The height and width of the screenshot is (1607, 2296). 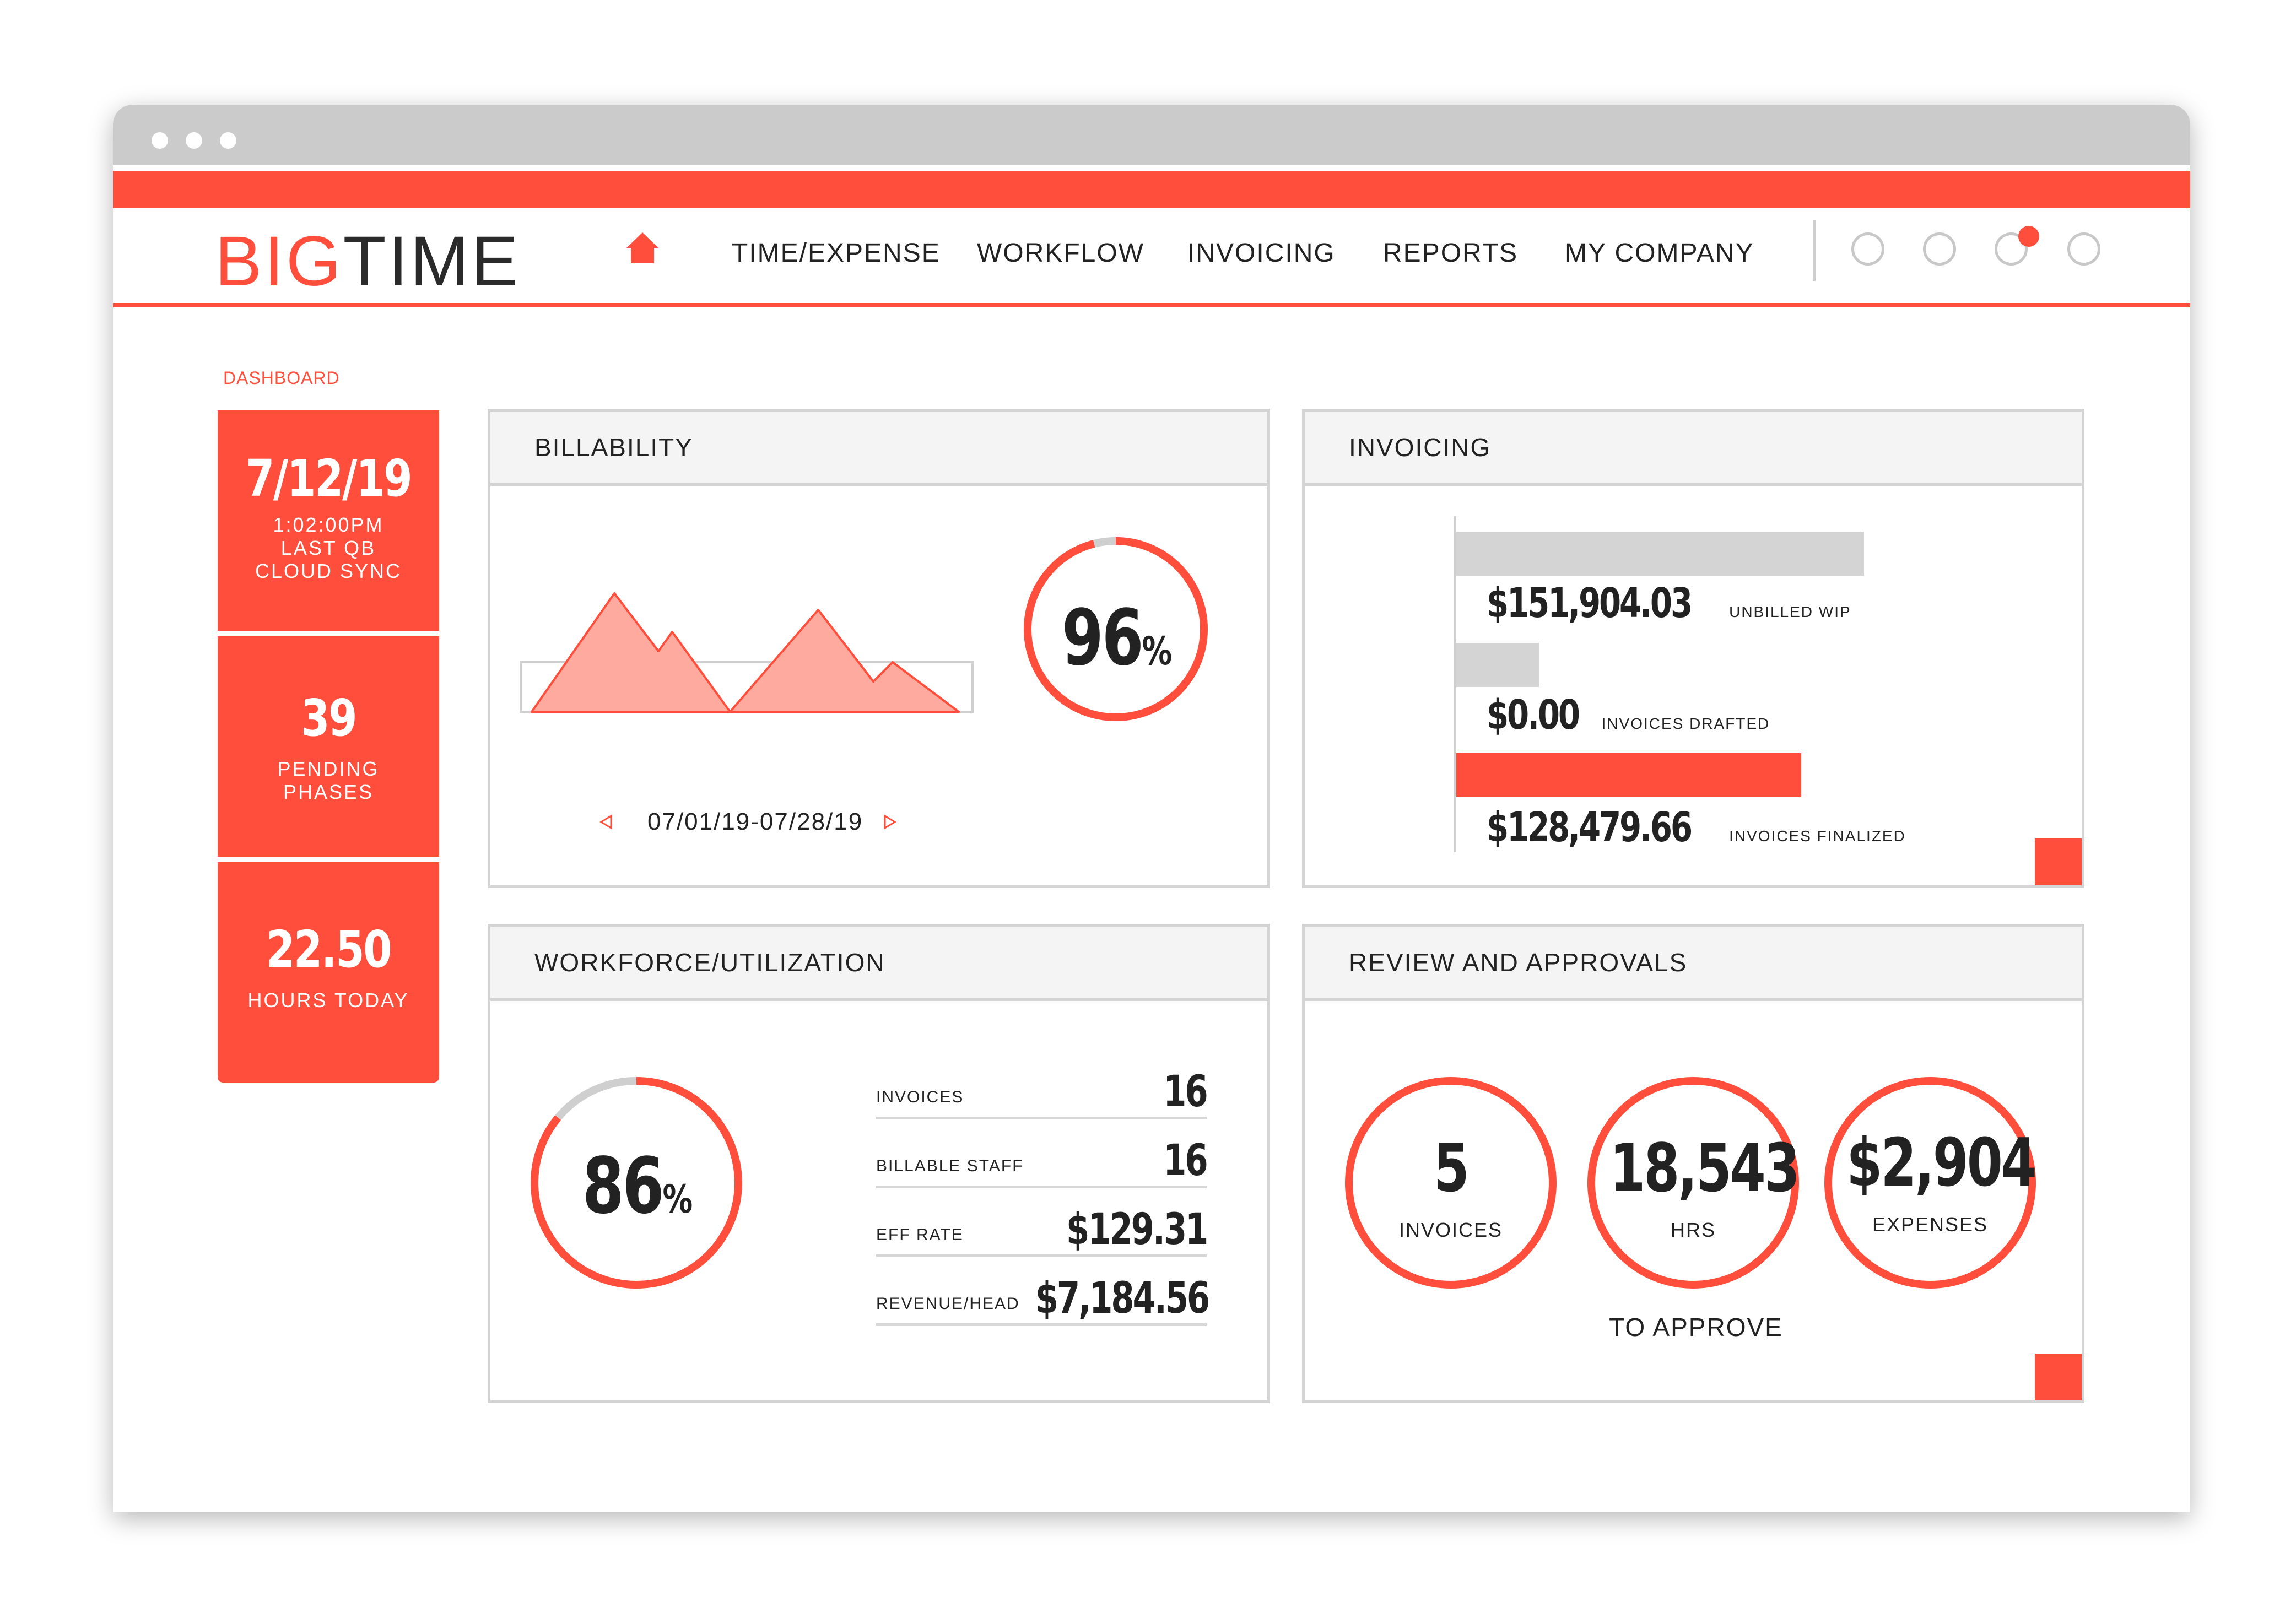 I want to click on utilization-gauge, so click(x=636, y=1183).